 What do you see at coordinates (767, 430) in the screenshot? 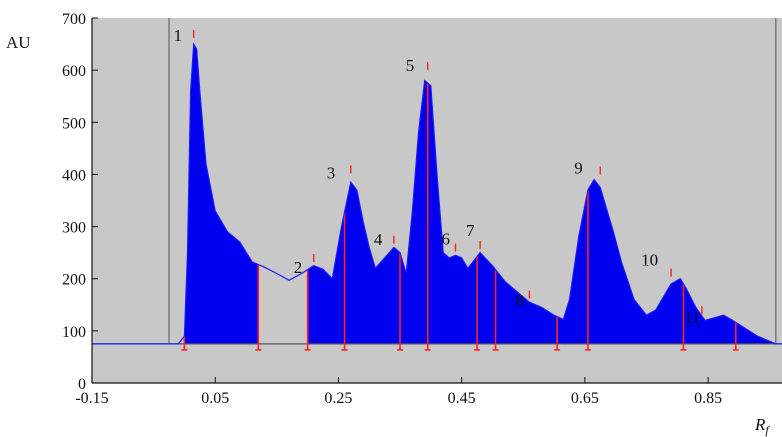
I see `x-axis-title-subscript: f` at bounding box center [767, 430].